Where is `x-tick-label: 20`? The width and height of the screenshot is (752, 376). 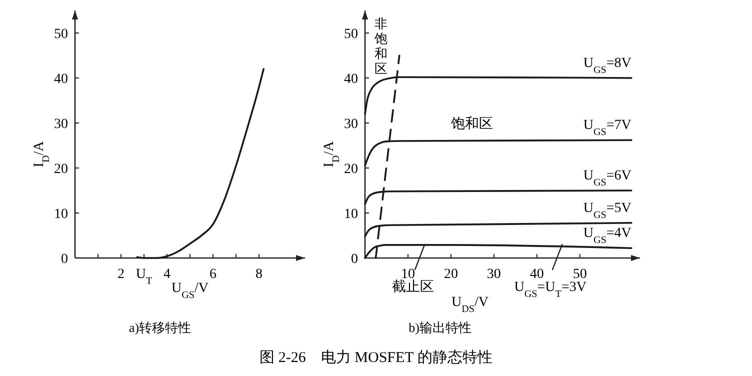
x-tick-label: 20 is located at coordinates (451, 274).